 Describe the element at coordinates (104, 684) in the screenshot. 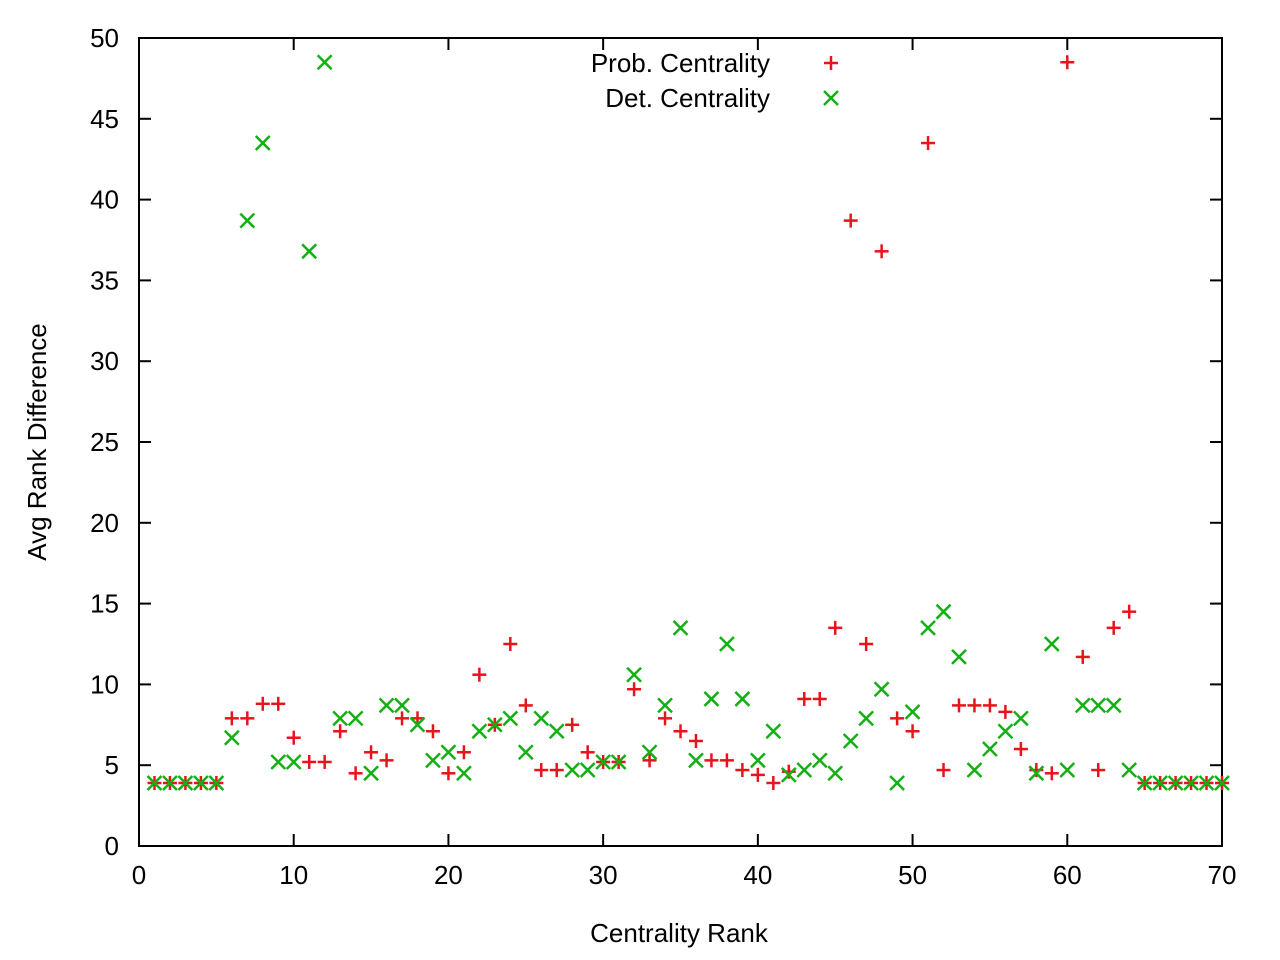

I see `y-tick-label: 10` at that location.